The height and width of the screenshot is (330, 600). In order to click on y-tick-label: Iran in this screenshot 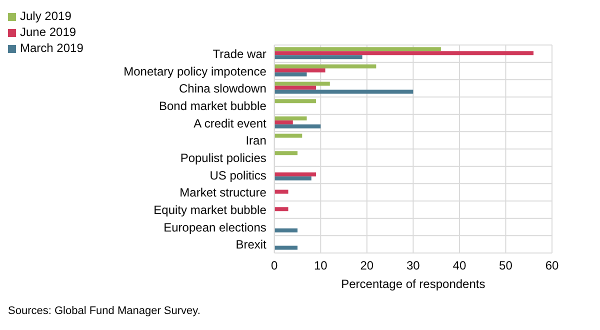, I will do `click(256, 141)`.